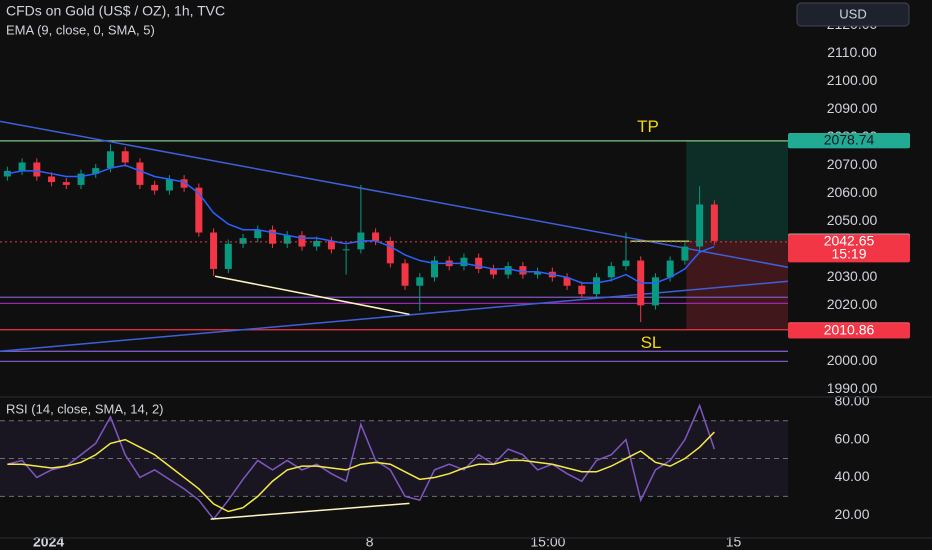 This screenshot has height=550, width=932. What do you see at coordinates (852, 164) in the screenshot?
I see `y-tick-label: 2070.00` at bounding box center [852, 164].